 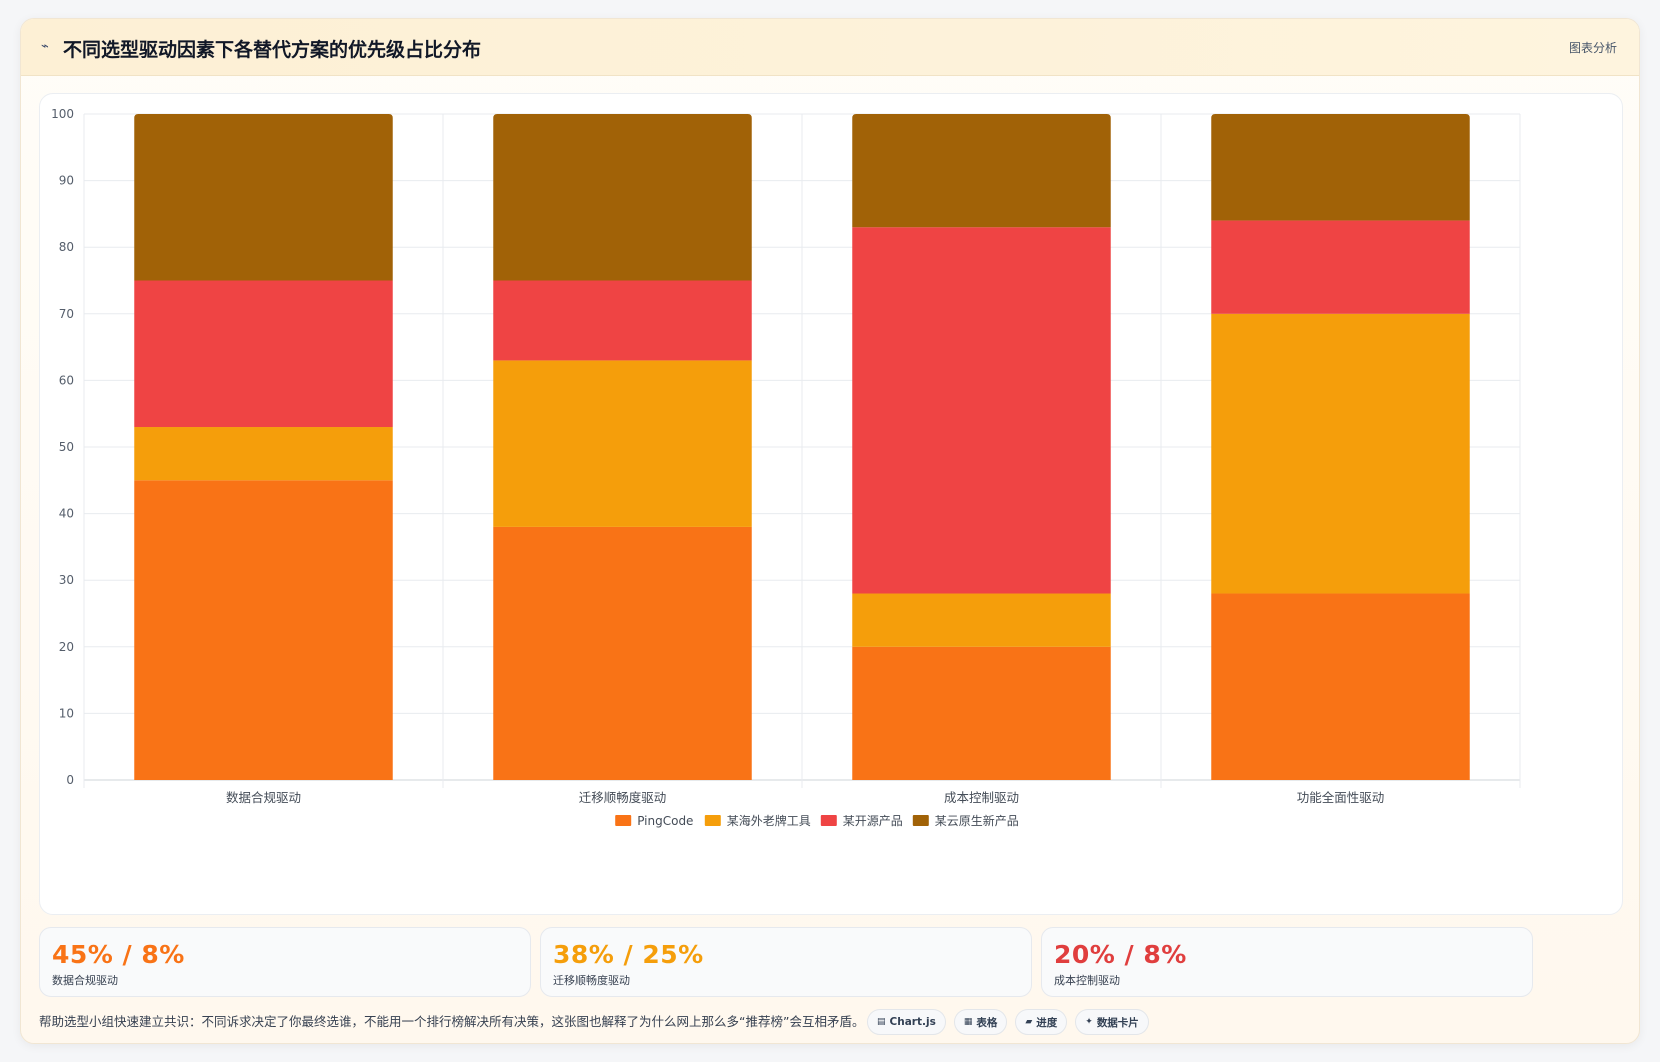 What do you see at coordinates (977, 820) in the screenshot?
I see `legend-label: 某云原生新产品` at bounding box center [977, 820].